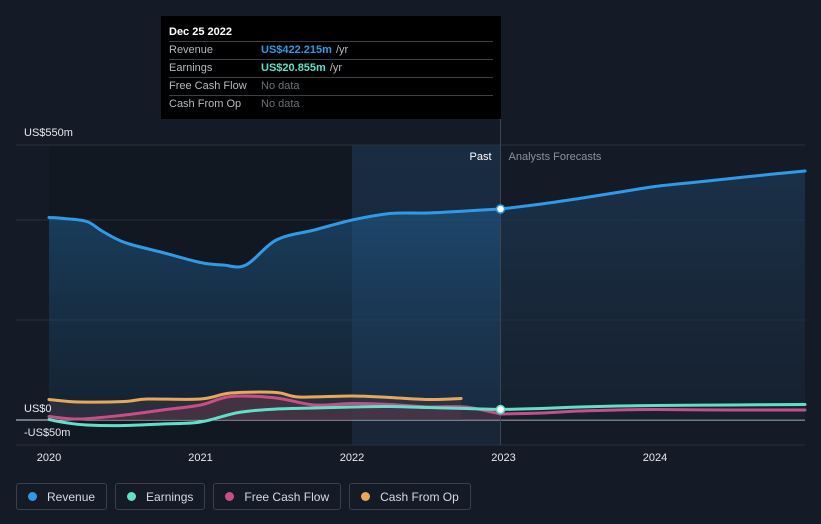 The width and height of the screenshot is (821, 524). What do you see at coordinates (191, 50) in the screenshot?
I see `tooltip-label: Revenue` at bounding box center [191, 50].